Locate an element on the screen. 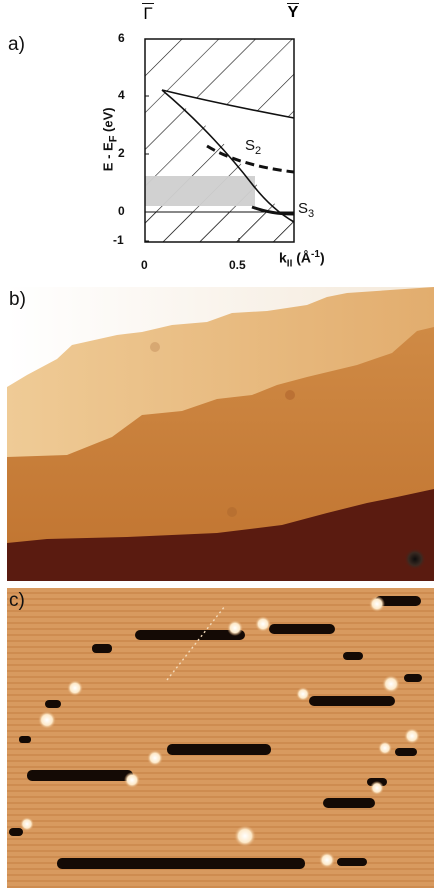 This screenshot has width=436, height=888. y-axis-label-main: E - E is located at coordinates (108, 157).